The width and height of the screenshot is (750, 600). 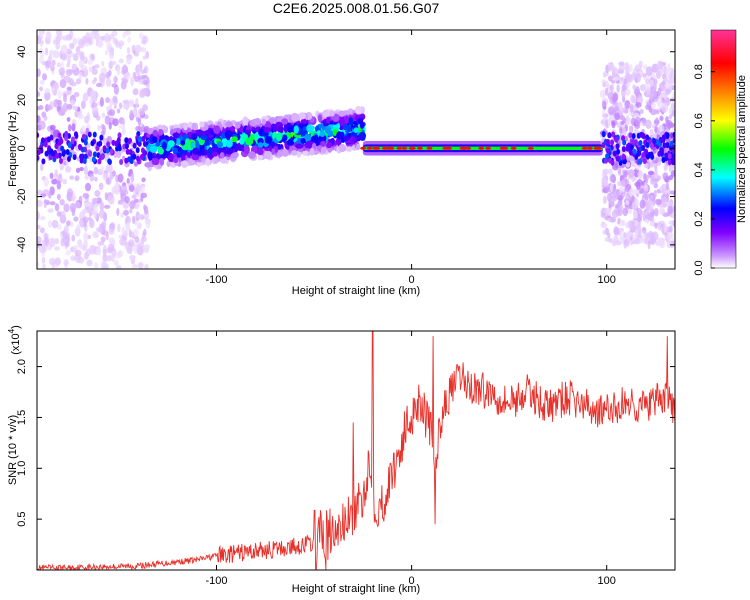 What do you see at coordinates (699, 218) in the screenshot?
I see `colorbar-tick-label: 0.2` at bounding box center [699, 218].